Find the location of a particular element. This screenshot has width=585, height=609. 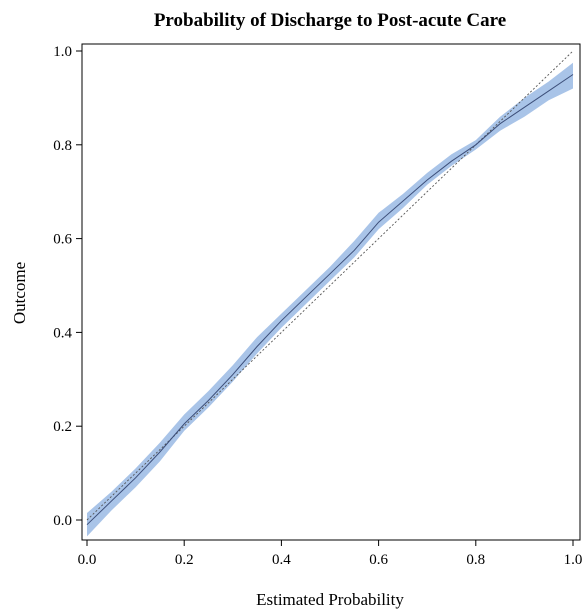

x-tick-label-2: 0.4 is located at coordinates (281, 560).